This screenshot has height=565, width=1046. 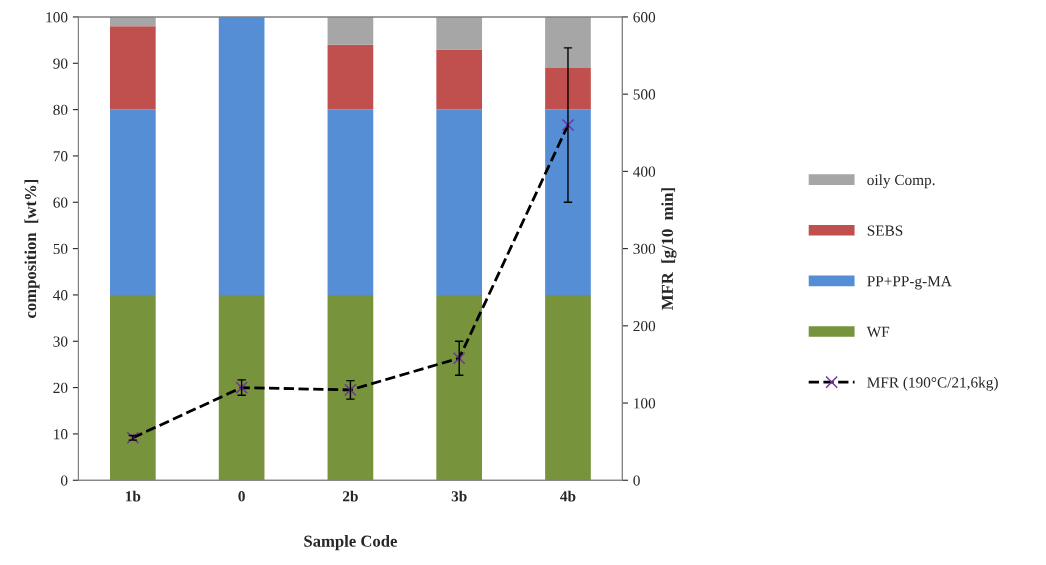 I want to click on y2-axis-title: MFR [g/10 min], so click(x=669, y=249).